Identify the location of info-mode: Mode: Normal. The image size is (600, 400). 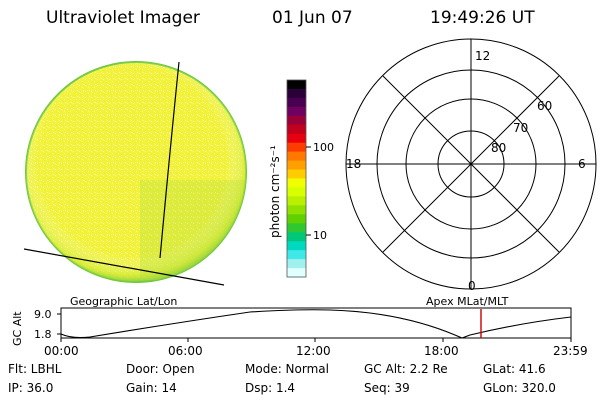
(287, 369).